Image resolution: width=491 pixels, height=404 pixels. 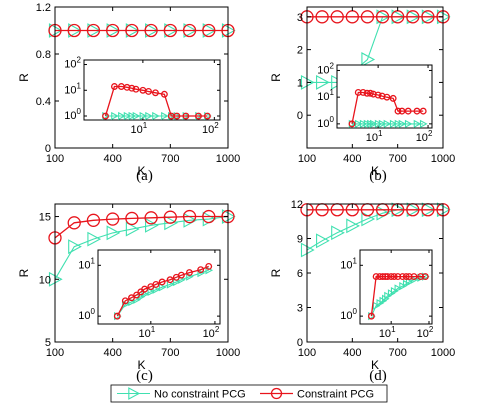 I want to click on y-tick-label: 10, so click(x=45, y=280).